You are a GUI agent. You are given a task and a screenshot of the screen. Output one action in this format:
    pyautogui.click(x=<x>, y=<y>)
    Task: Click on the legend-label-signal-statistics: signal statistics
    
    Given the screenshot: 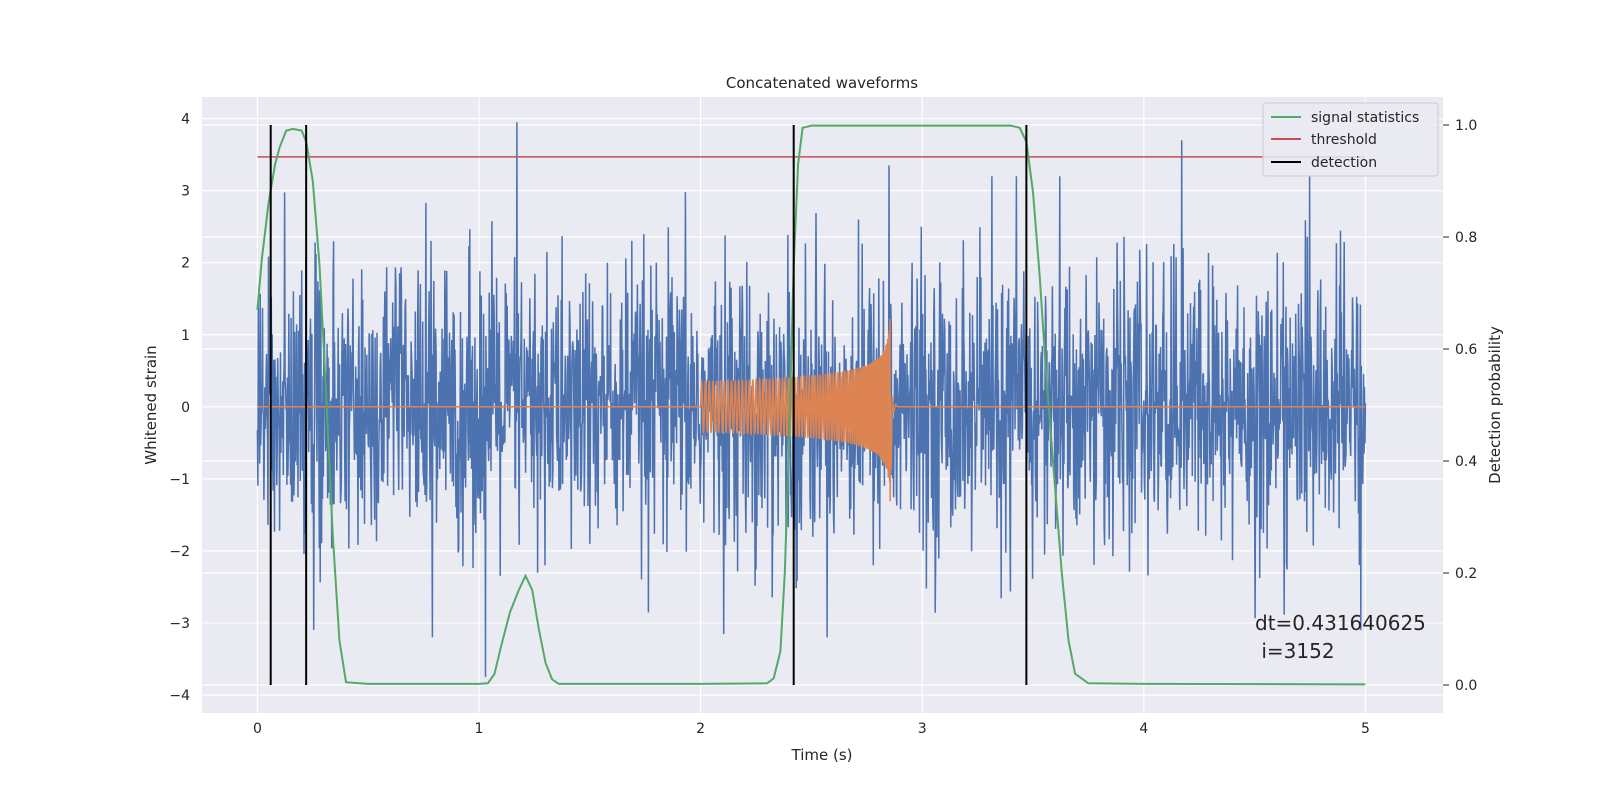 What is the action you would take?
    pyautogui.click(x=1365, y=118)
    